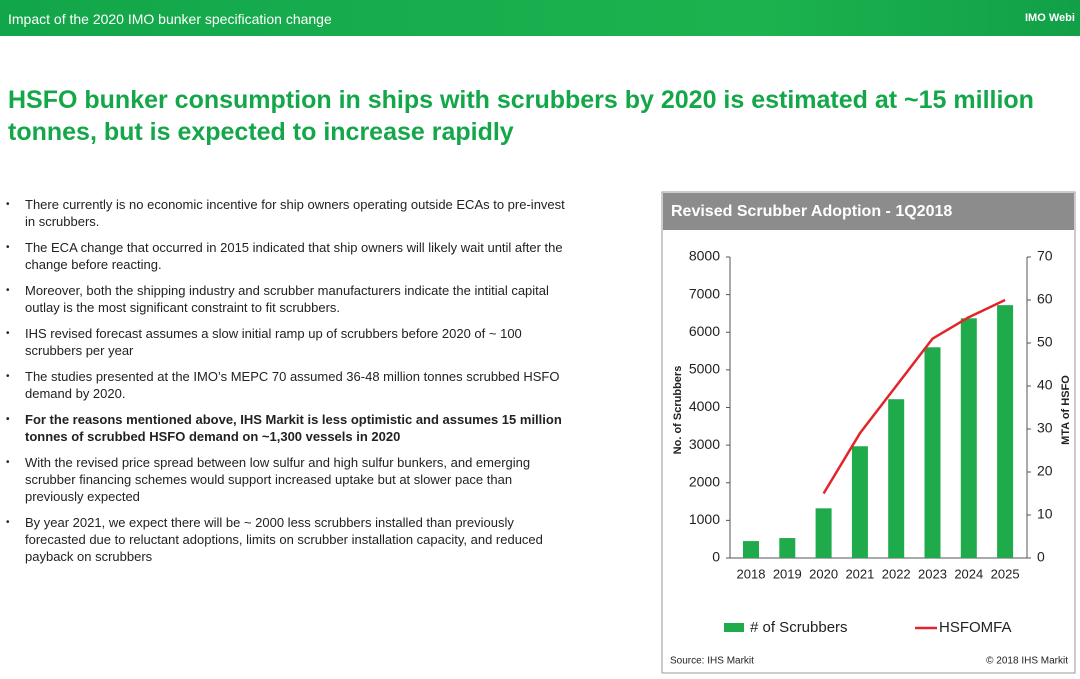 The image size is (1080, 679). I want to click on legend-label: # of Scrubbers, so click(799, 627).